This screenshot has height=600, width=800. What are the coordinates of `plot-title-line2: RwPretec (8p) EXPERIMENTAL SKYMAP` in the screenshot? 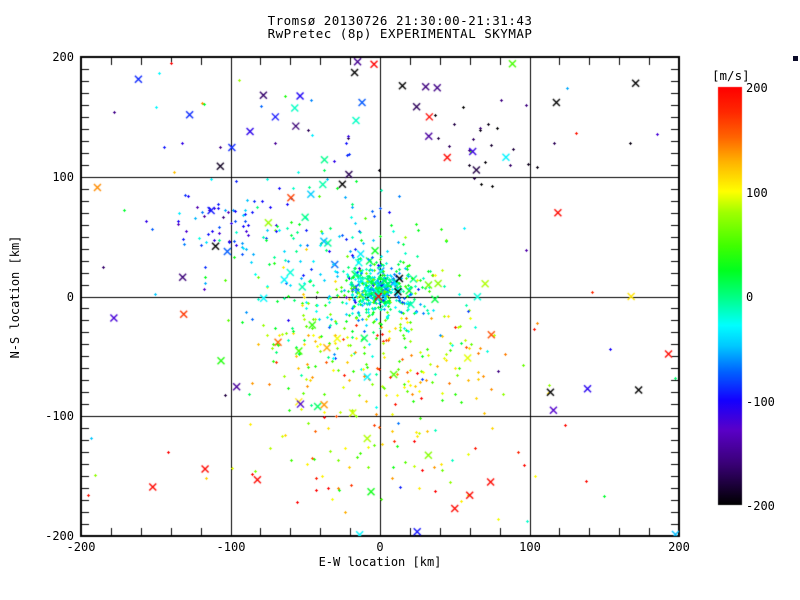 It's located at (400, 33).